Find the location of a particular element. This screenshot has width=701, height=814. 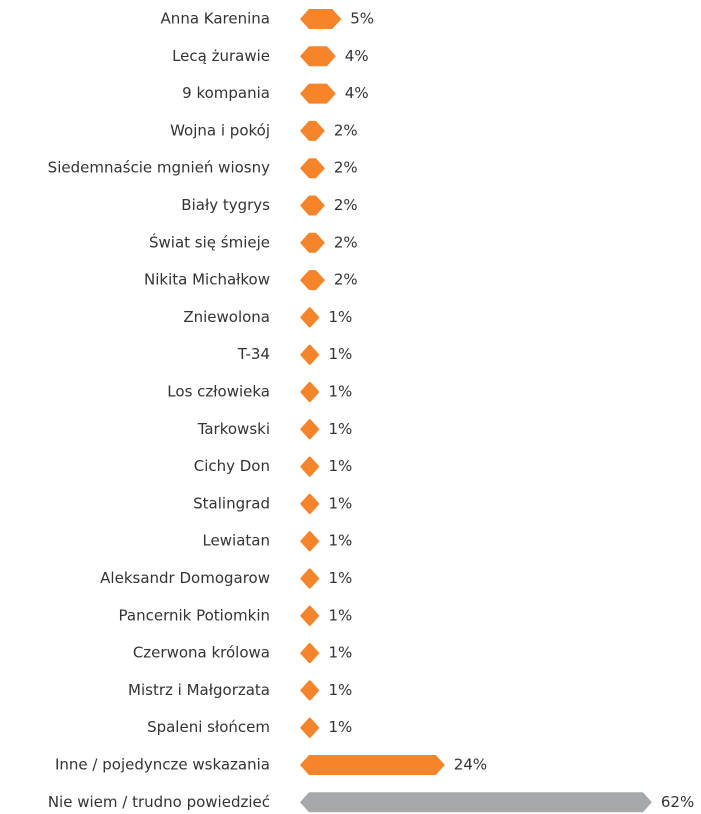

value-label: 24% is located at coordinates (470, 765).